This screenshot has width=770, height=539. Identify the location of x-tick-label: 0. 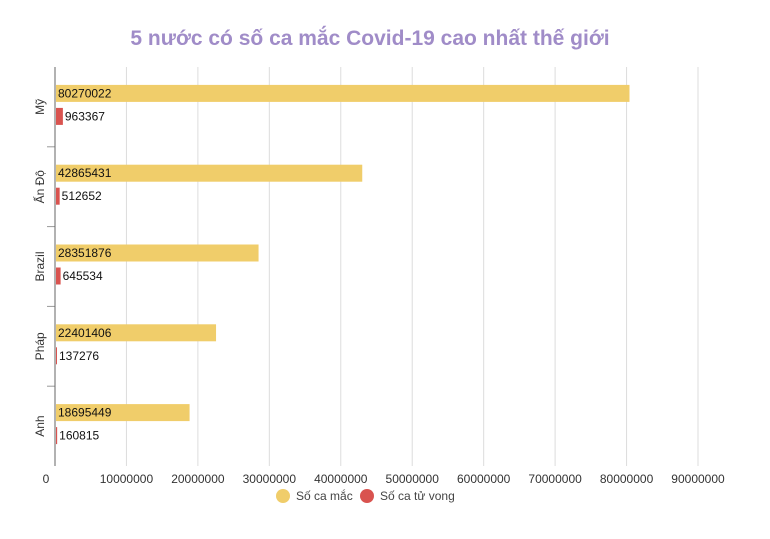
(46, 479).